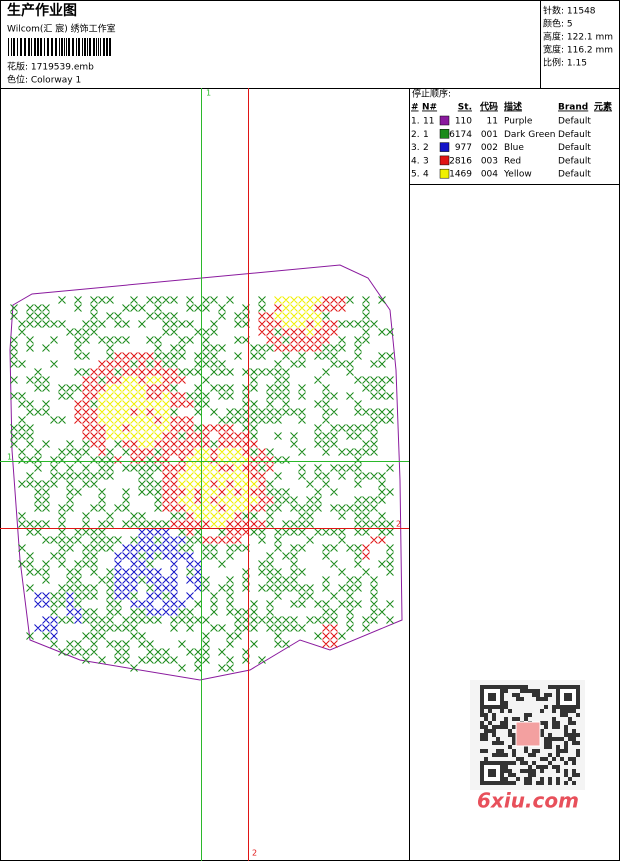  What do you see at coordinates (415, 135) in the screenshot?
I see `cell: 2.` at bounding box center [415, 135].